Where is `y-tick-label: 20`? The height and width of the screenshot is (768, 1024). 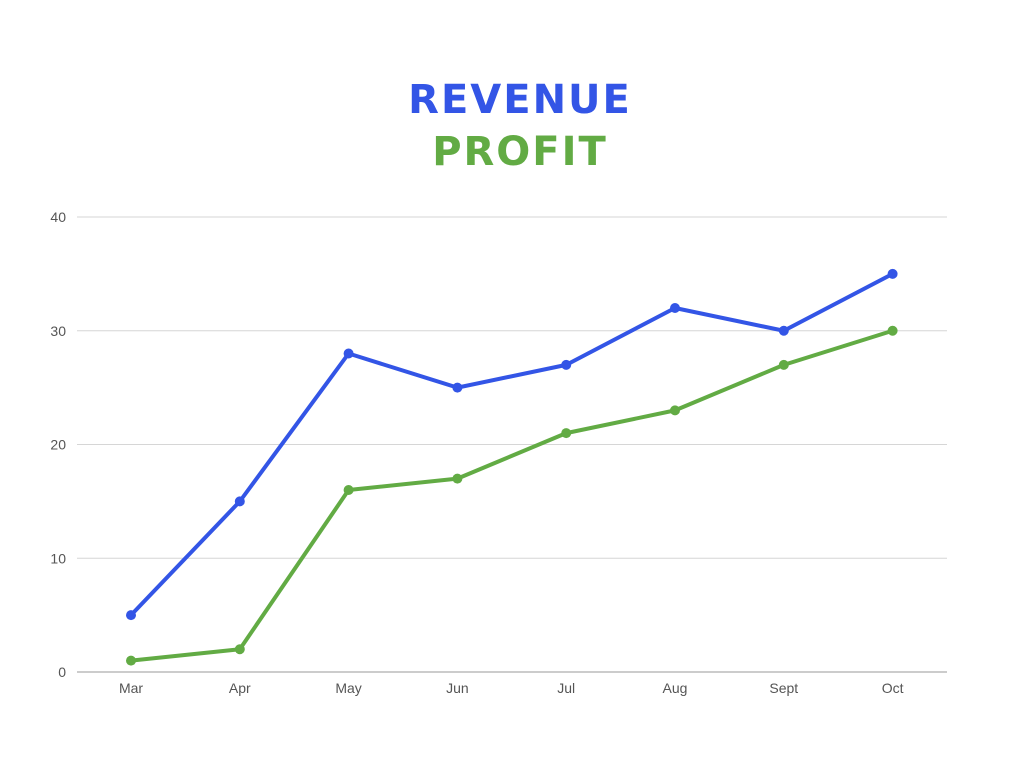 y-tick-label: 20 is located at coordinates (58, 445).